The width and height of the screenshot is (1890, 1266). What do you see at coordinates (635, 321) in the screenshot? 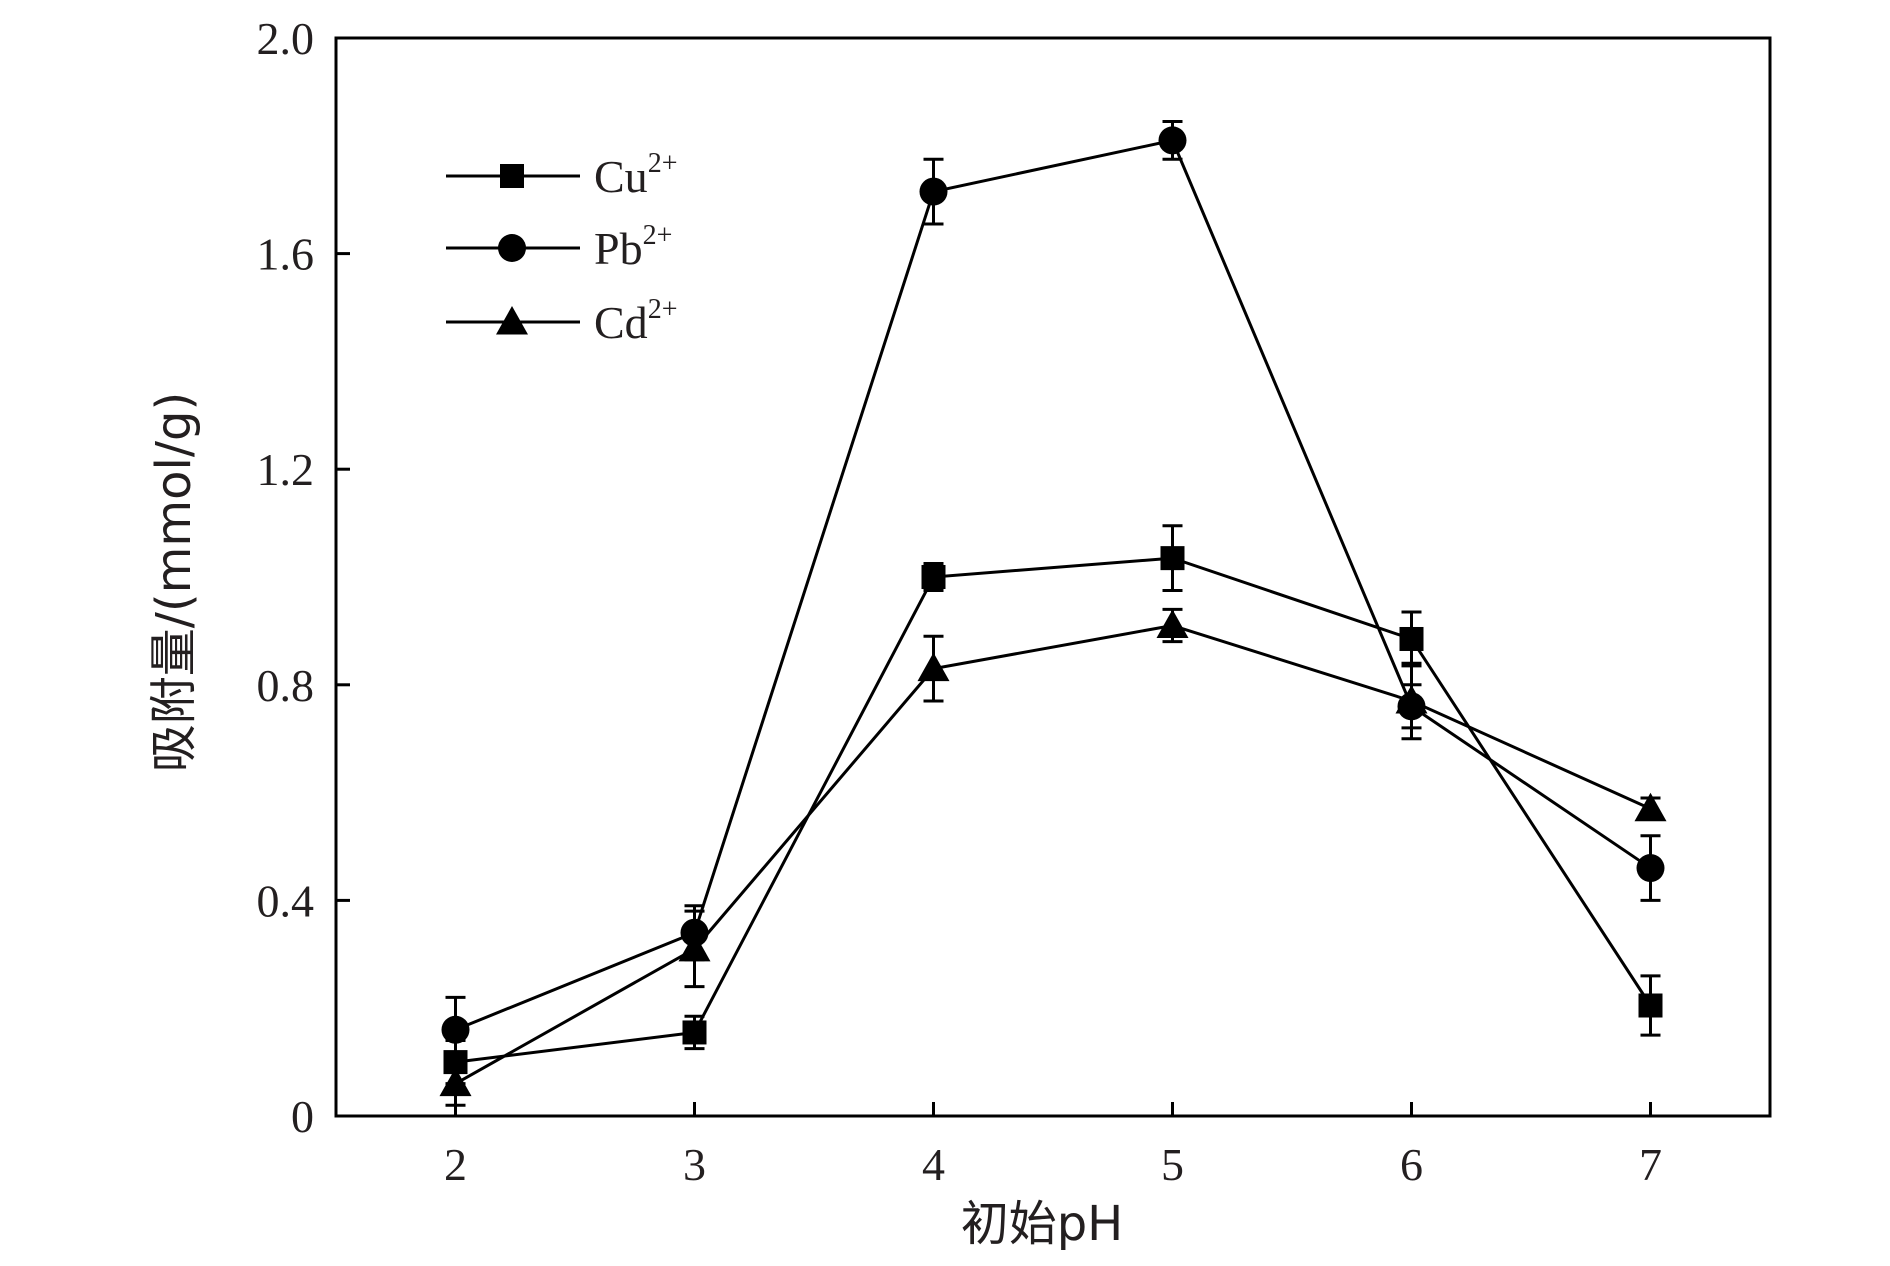
I see `legend-label-cd: Cd2+` at bounding box center [635, 321].